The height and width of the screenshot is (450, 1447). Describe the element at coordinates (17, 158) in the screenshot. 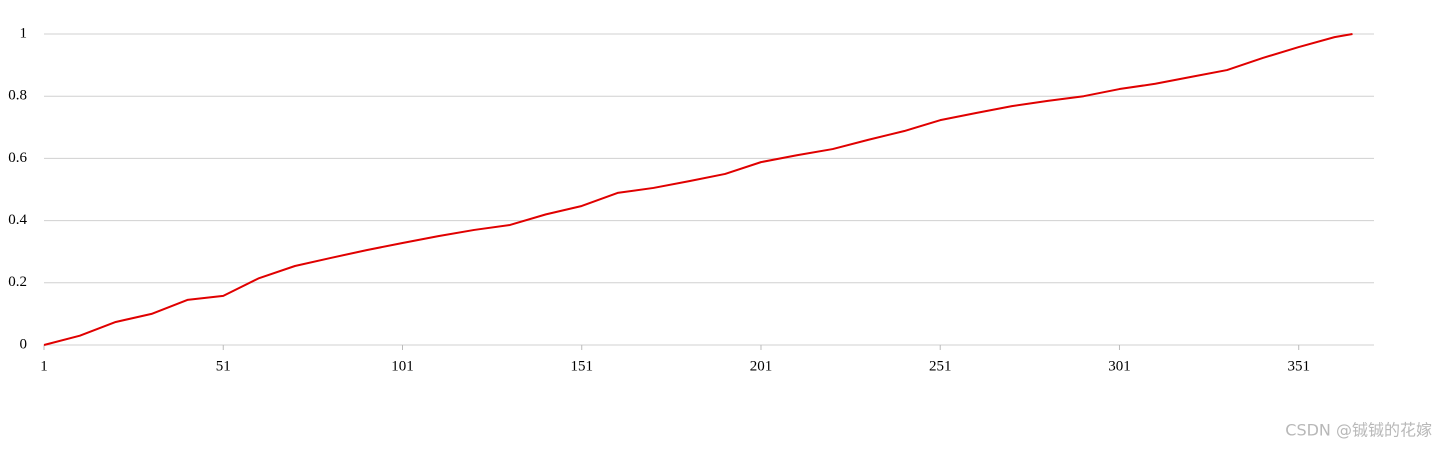

I see `y-tick-label: 0.6` at that location.